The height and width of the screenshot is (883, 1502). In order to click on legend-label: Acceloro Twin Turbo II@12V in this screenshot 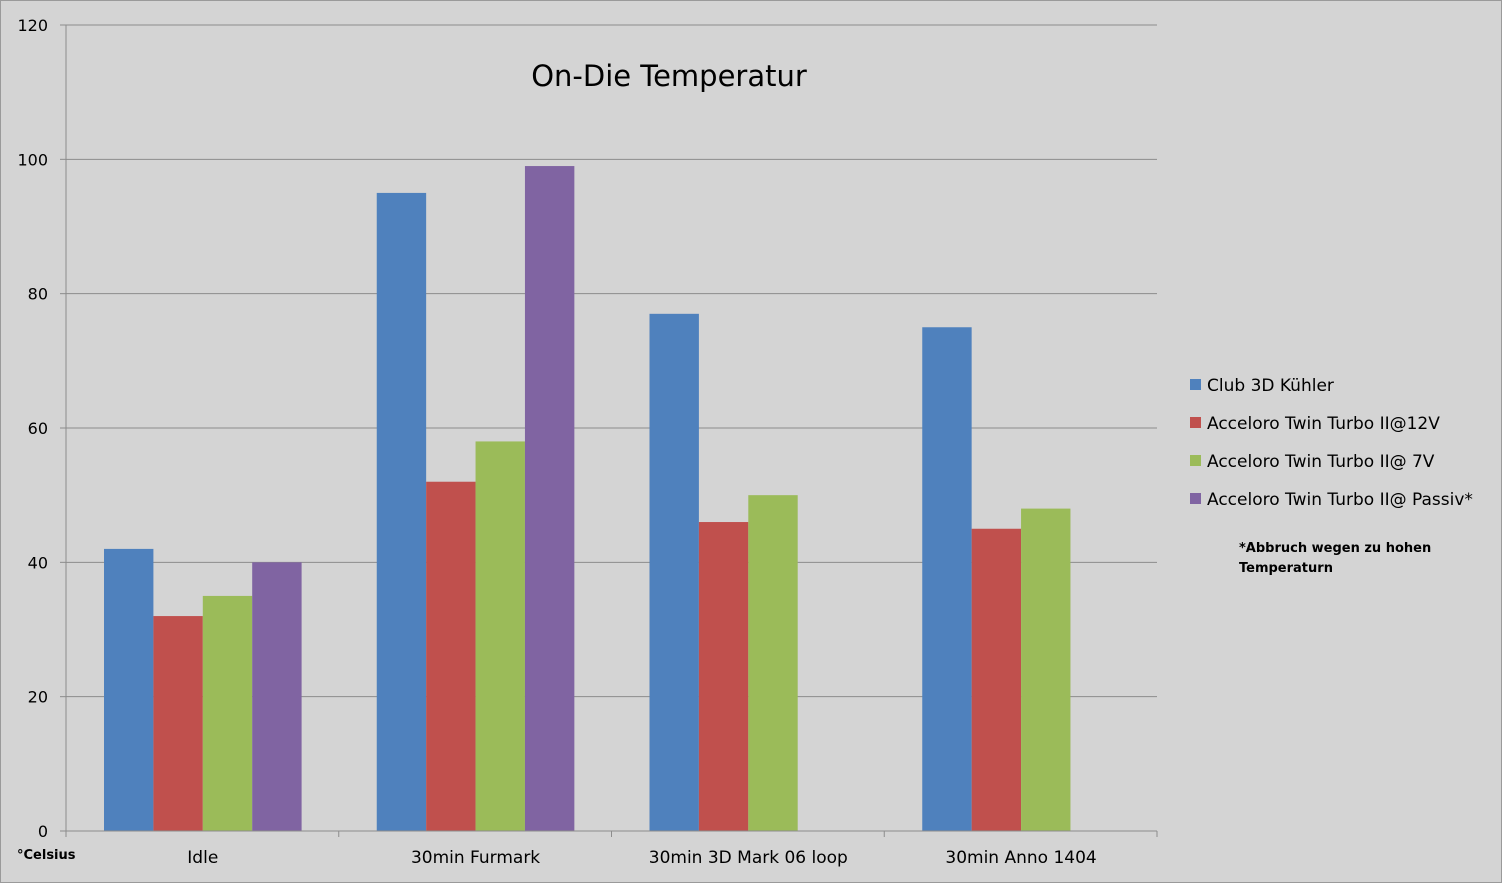, I will do `click(1323, 424)`.